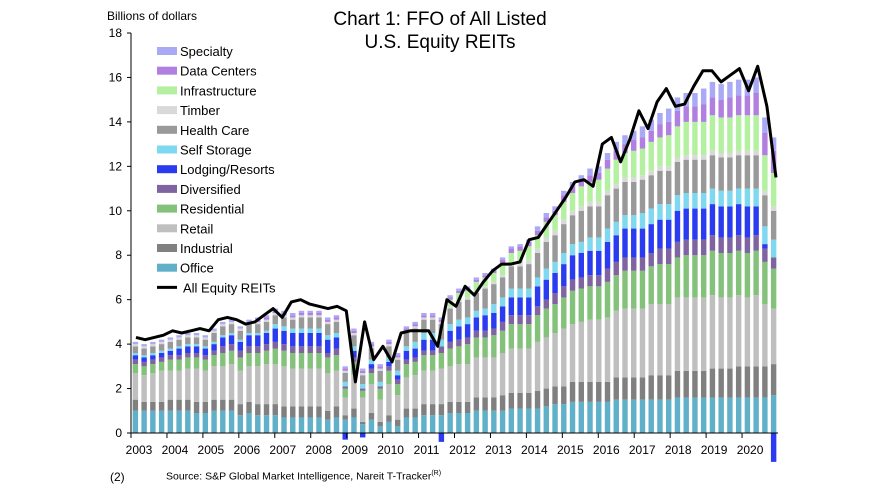  Describe the element at coordinates (229, 287) in the screenshot. I see `legend-label-line: All Equity REITs` at that location.